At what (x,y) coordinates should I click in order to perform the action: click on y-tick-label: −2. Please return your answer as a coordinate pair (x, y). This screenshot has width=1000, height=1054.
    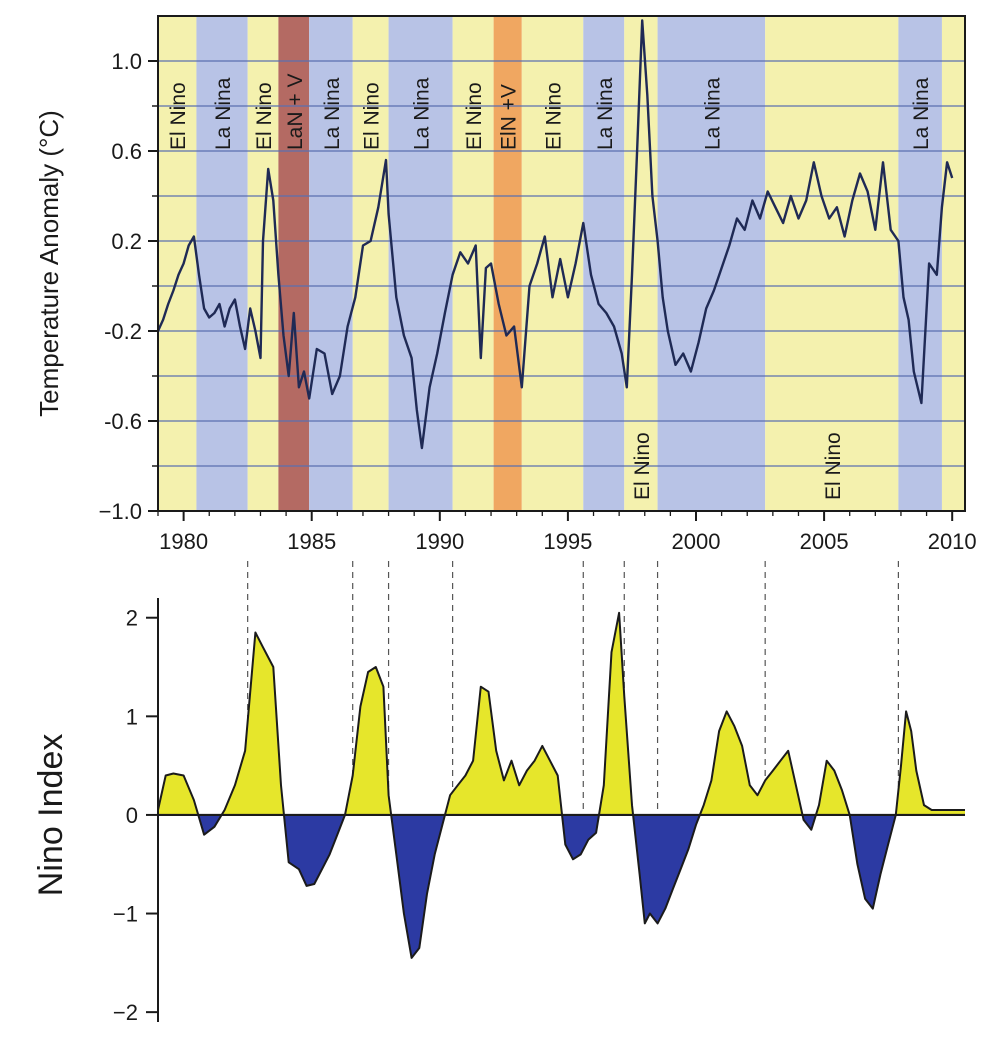
    Looking at the image, I should click on (125, 1012).